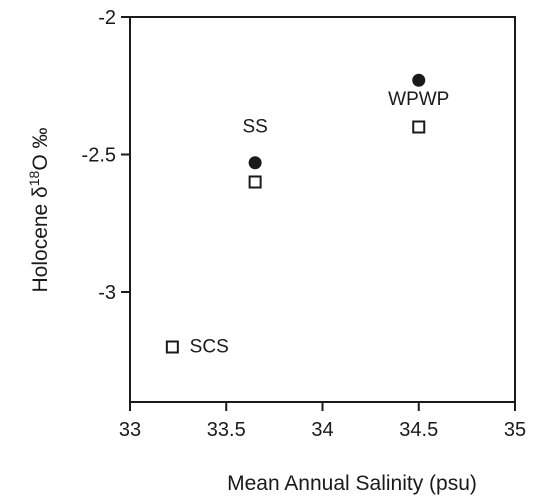 The image size is (538, 500). Describe the element at coordinates (209, 347) in the screenshot. I see `point-label-scs: SCS` at that location.